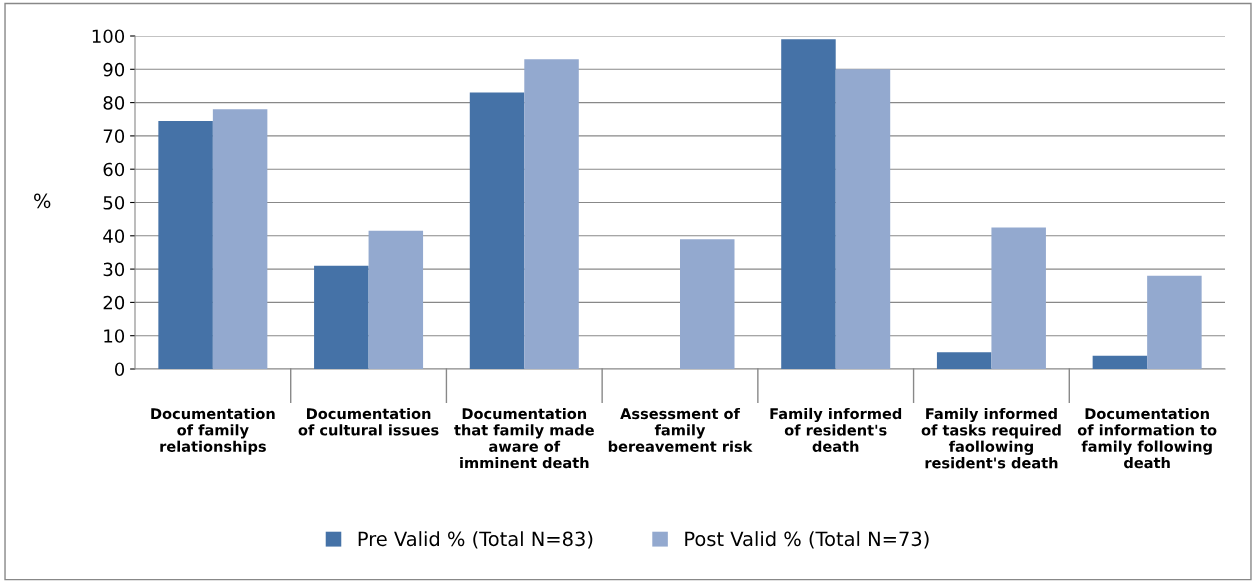 This screenshot has width=1256, height=582. Describe the element at coordinates (680, 429) in the screenshot. I see `x-tick-label: Assessment of family bereavement risk` at that location.